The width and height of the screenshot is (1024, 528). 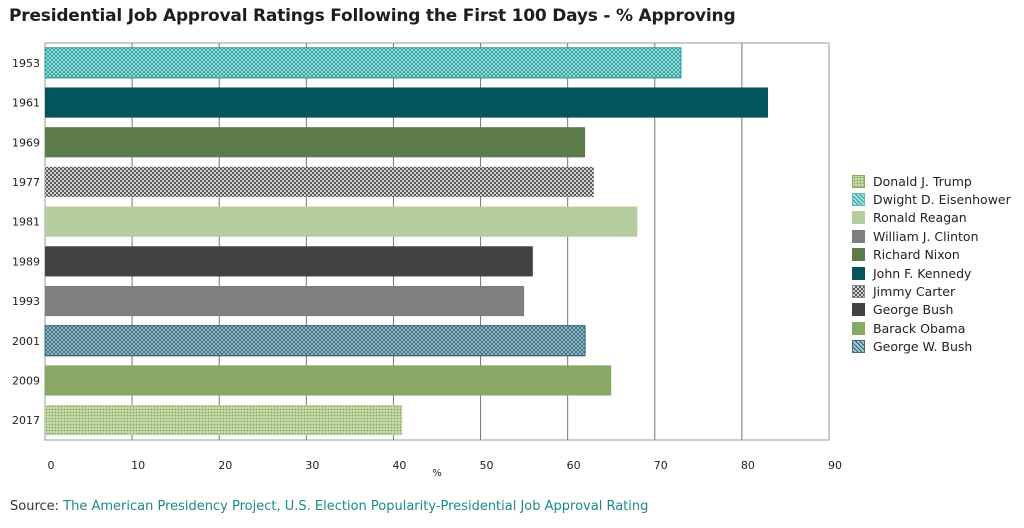 I want to click on legend-item: John F. Kennedy, so click(x=931, y=273).